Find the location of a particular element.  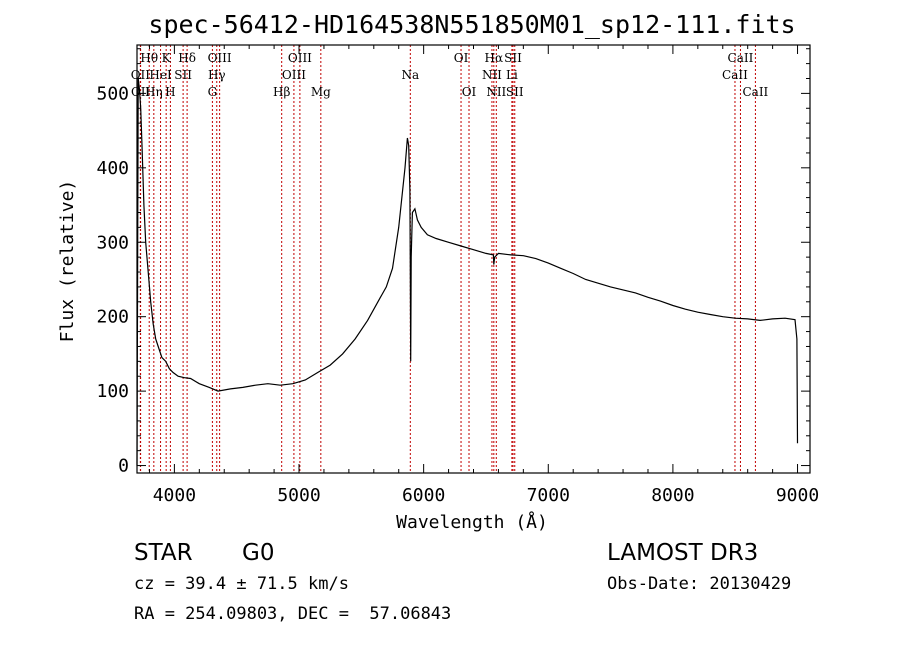

sky-coordinates: RA = 254.09803, DEC = 57.06843 is located at coordinates (293, 614).